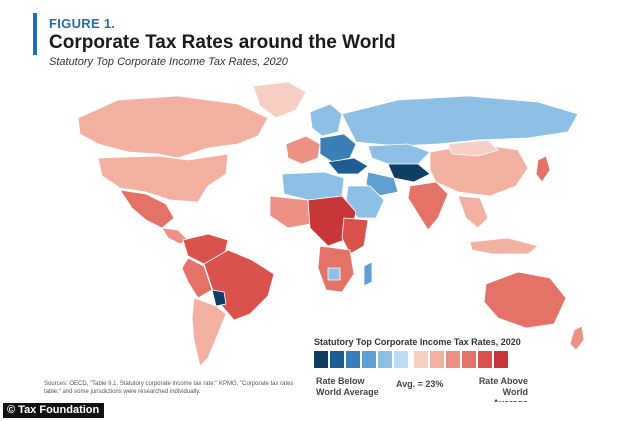  What do you see at coordinates (525, 300) in the screenshot?
I see `region-australia` at bounding box center [525, 300].